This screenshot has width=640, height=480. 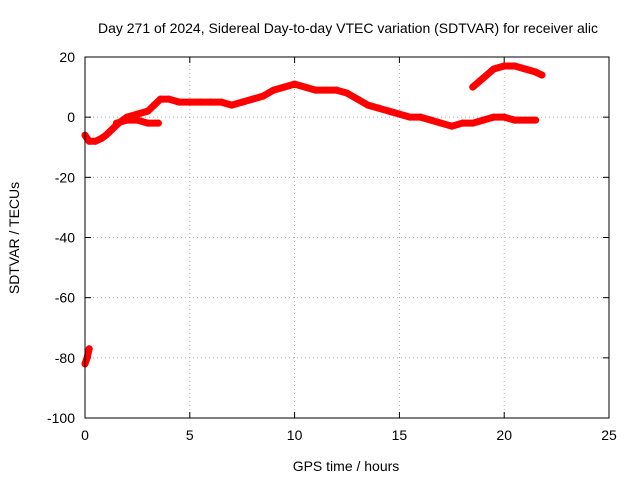 I want to click on series-line, so click(x=310, y=112).